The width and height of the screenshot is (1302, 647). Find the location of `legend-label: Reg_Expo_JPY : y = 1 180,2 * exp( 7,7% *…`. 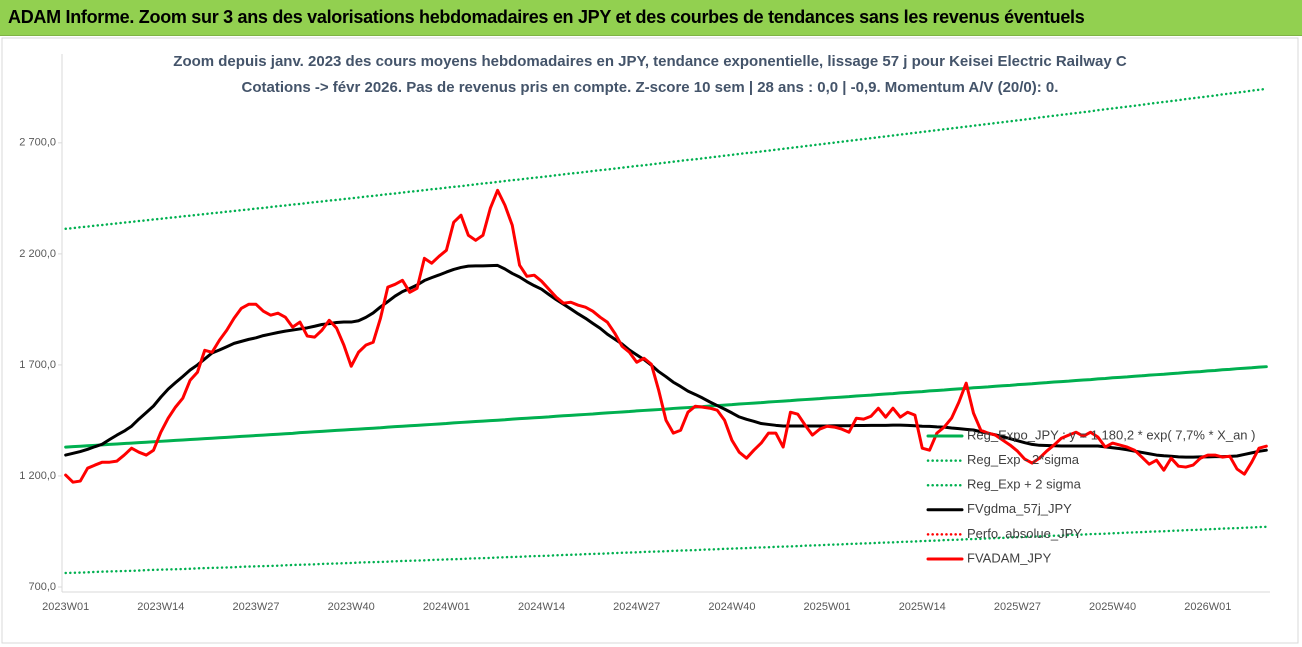

legend-label: Reg_Expo_JPY : y = 1 180,2 * exp( 7,7% *… is located at coordinates (1111, 434).